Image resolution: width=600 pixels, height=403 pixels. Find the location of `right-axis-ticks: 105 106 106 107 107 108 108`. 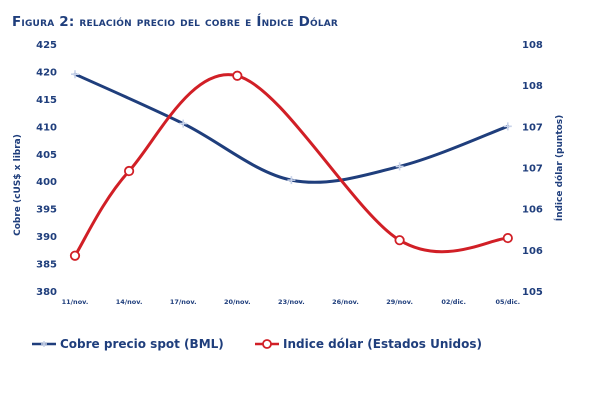

right-axis-ticks: 105 106 106 107 107 108 108 is located at coordinates (532, 169).